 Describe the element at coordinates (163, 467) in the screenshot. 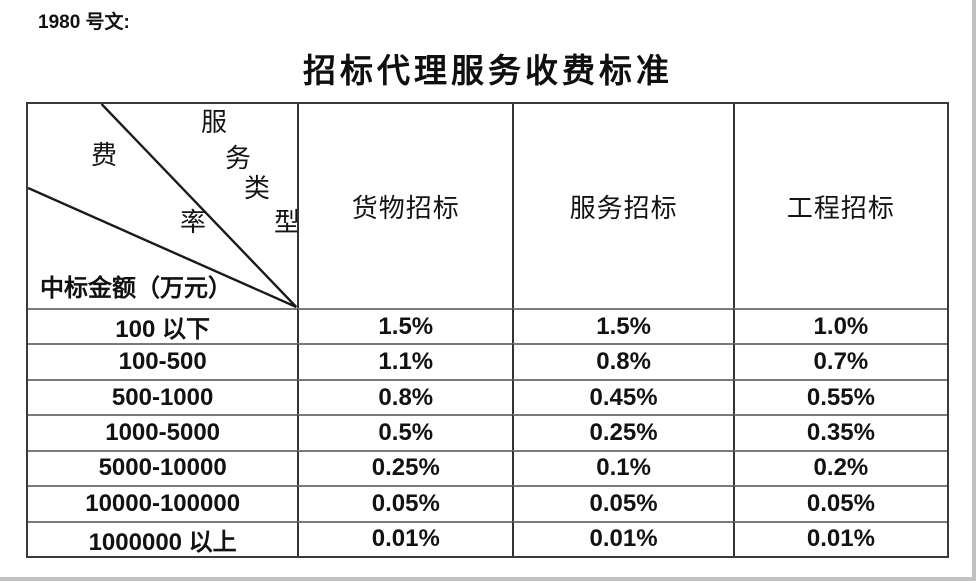

I see `row-label: 5000-10000` at that location.